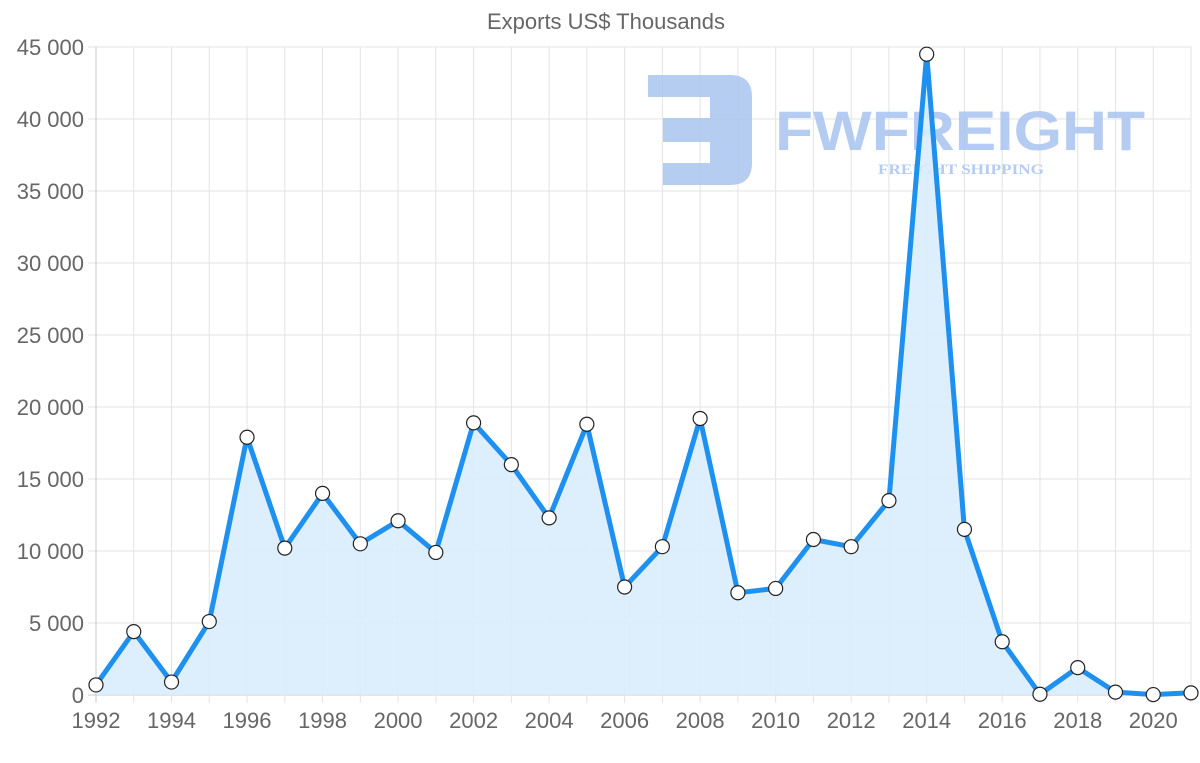 This screenshot has height=763, width=1200. I want to click on x-tick-label: 2000, so click(398, 720).